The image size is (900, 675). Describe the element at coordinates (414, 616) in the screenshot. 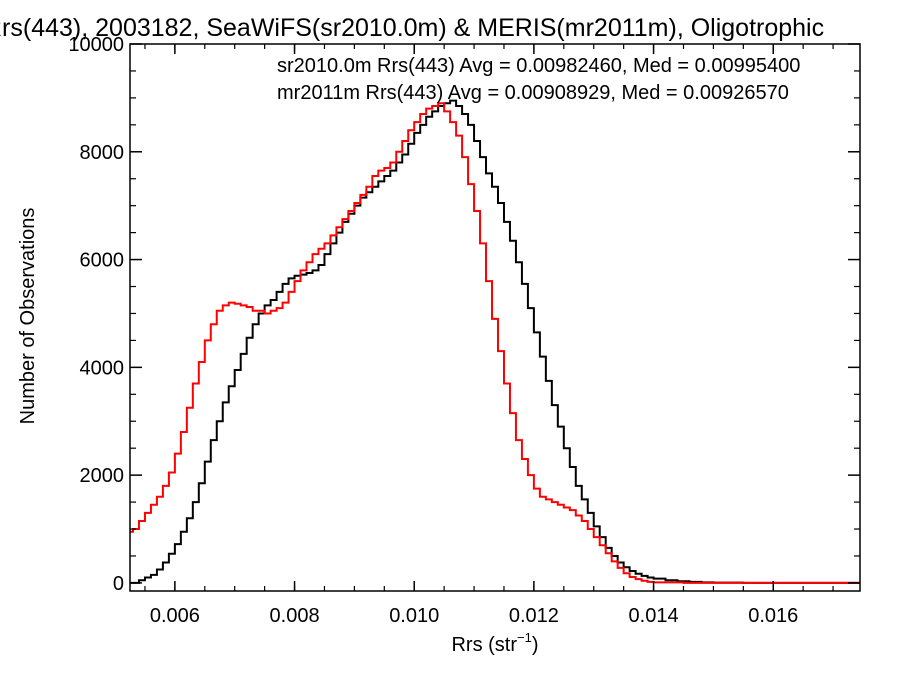

I see `x-tick-label: 0.010` at that location.